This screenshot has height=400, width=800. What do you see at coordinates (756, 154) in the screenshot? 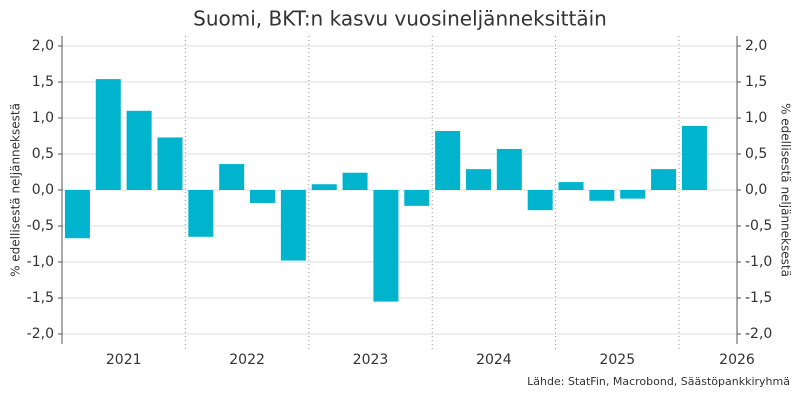
I see `y2-tick-label: 0,5` at bounding box center [756, 154].